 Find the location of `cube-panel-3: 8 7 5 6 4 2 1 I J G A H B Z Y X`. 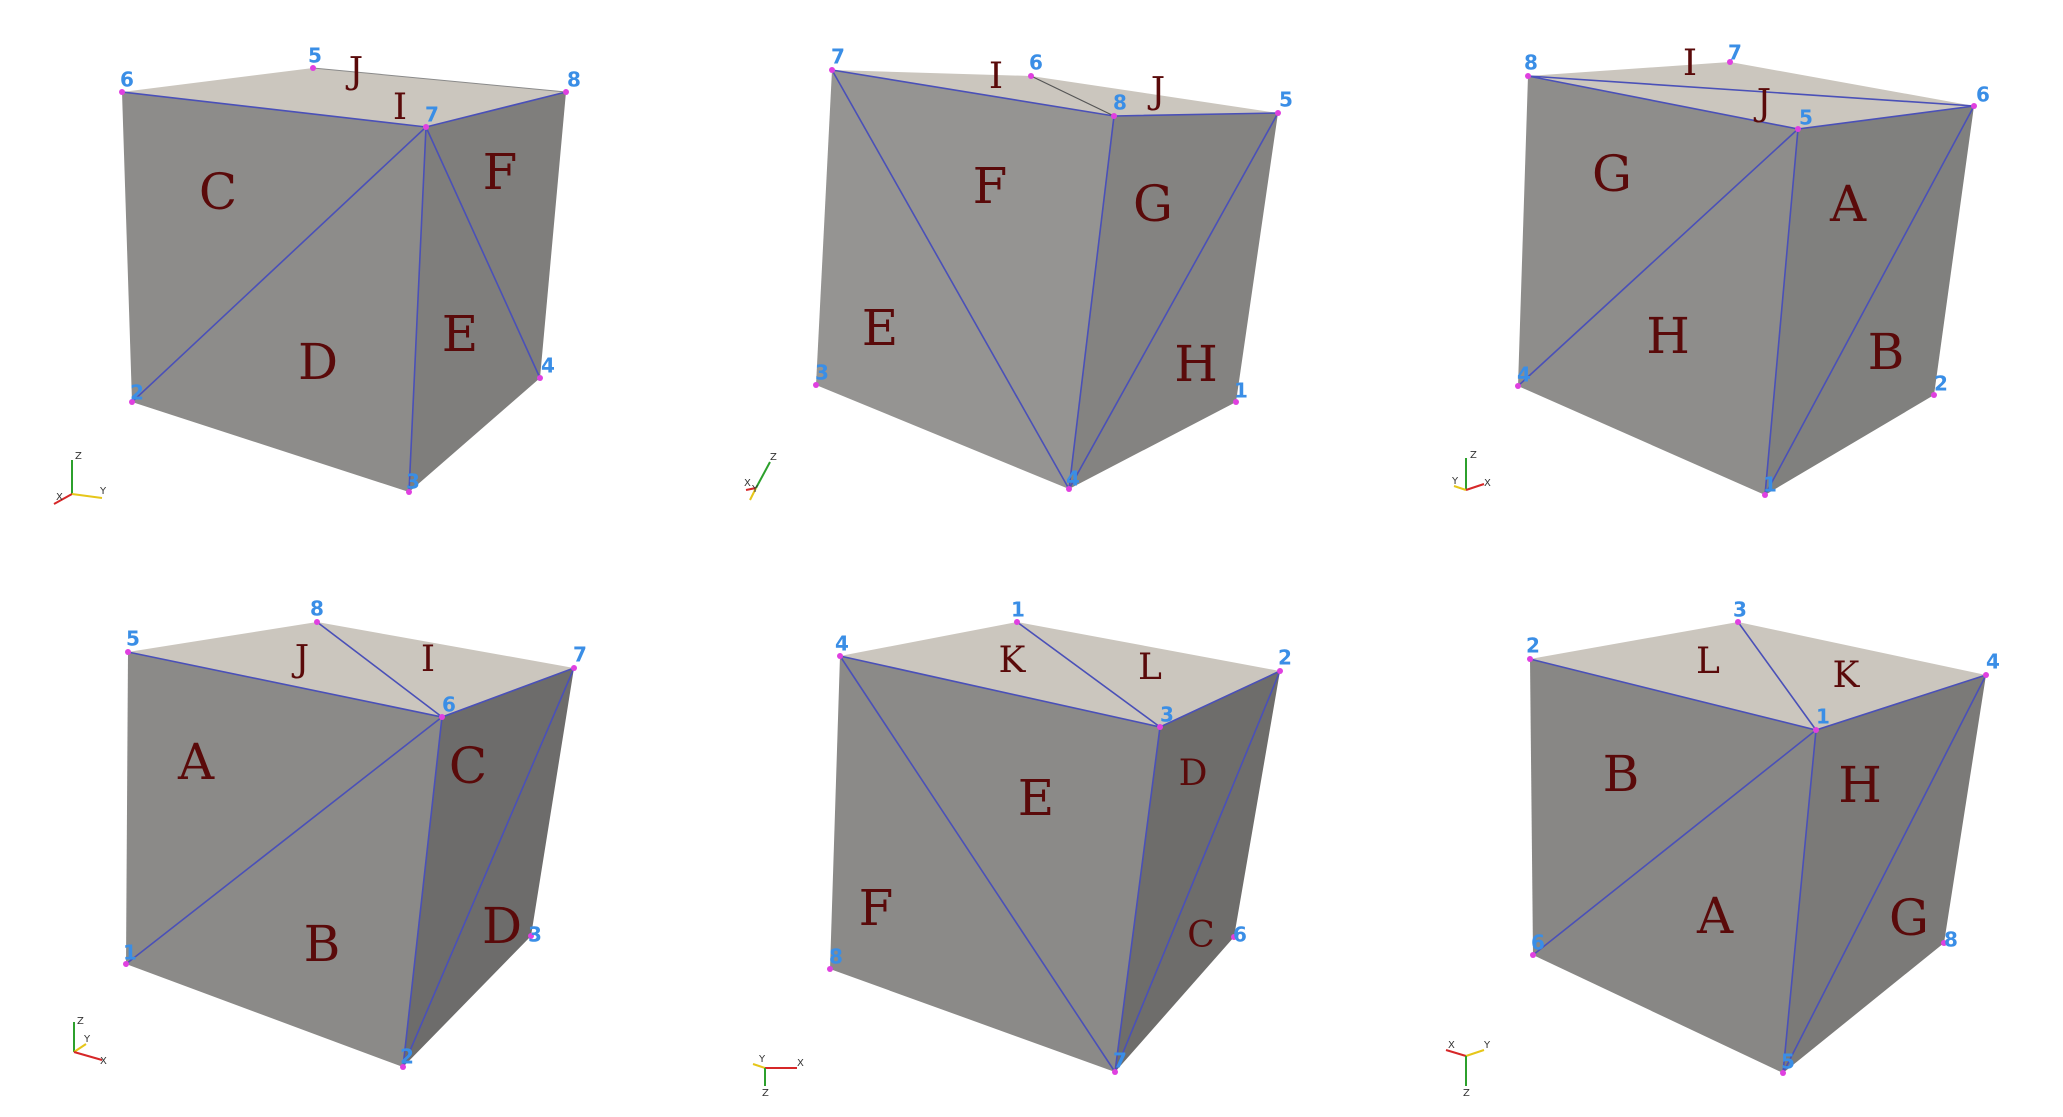

cube-panel-3: 8 7 5 6 4 2 1 I J G A H B Z Y X is located at coordinates (1720, 269).